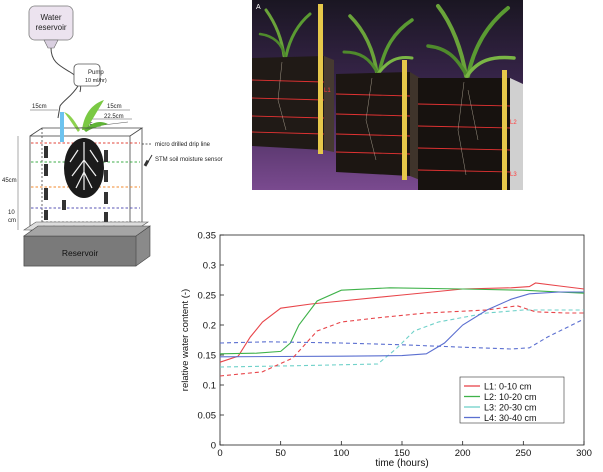  I want to click on soil-moisture-sensors, so click(76, 184).